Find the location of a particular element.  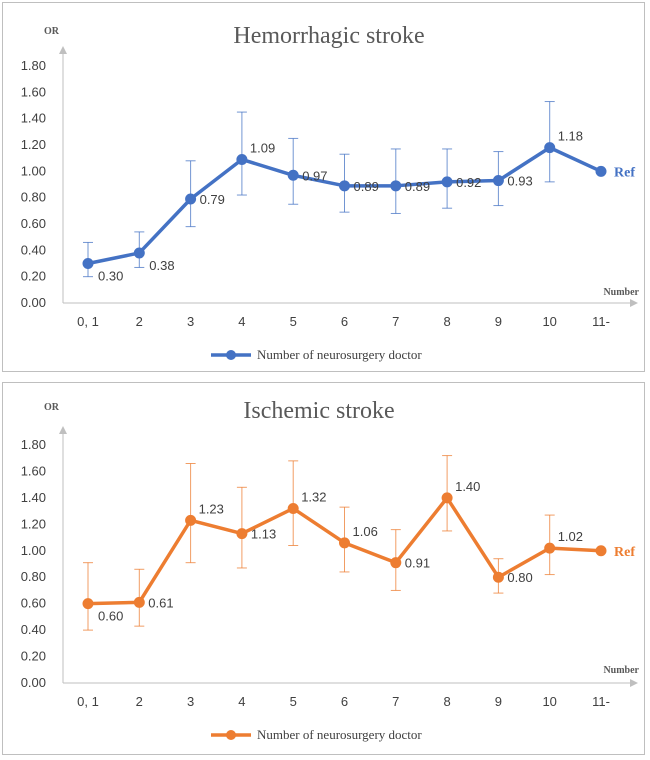

data-label: 0.30 is located at coordinates (110, 276).